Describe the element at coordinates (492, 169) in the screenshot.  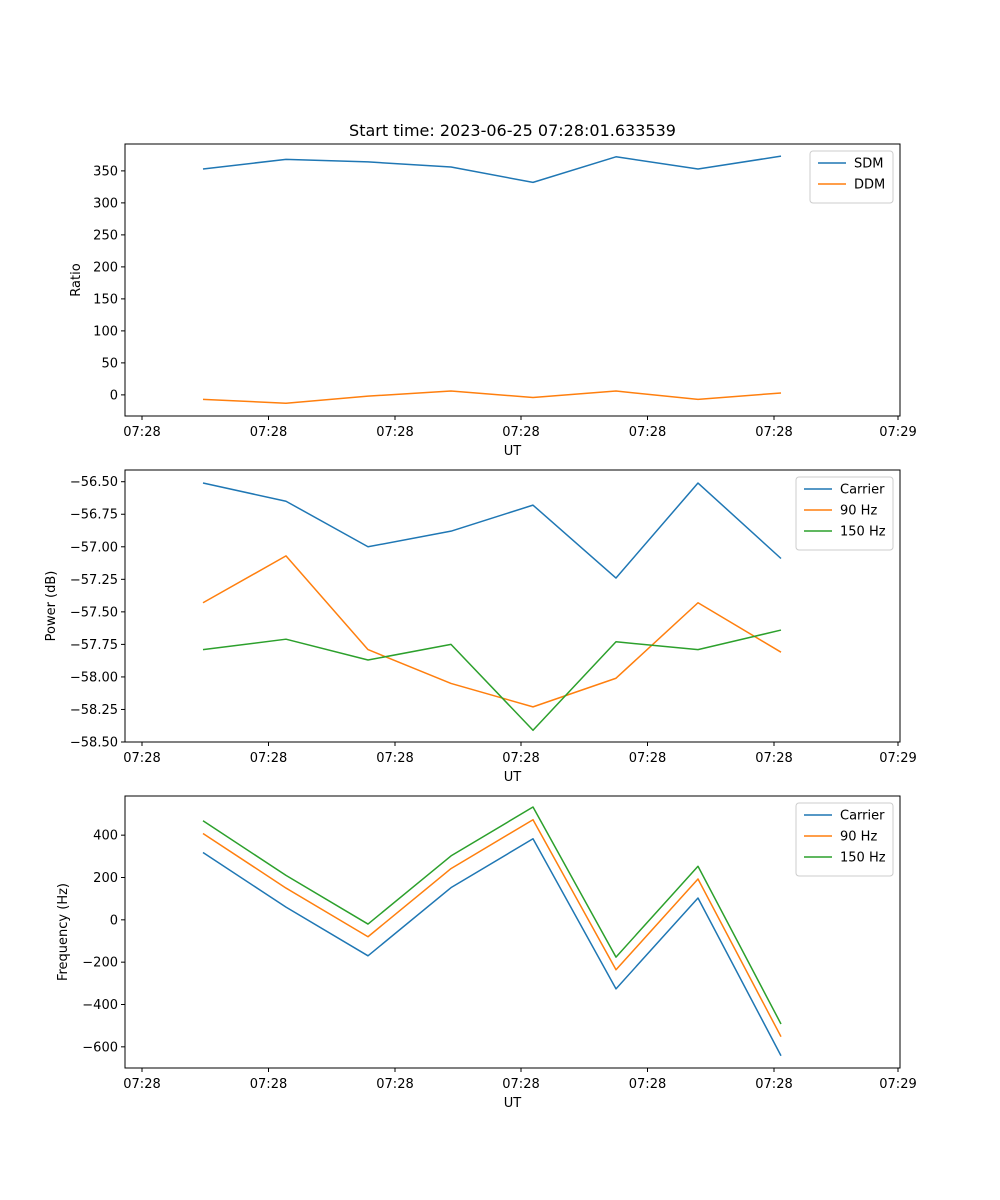
I see `series-line-sdm` at that location.